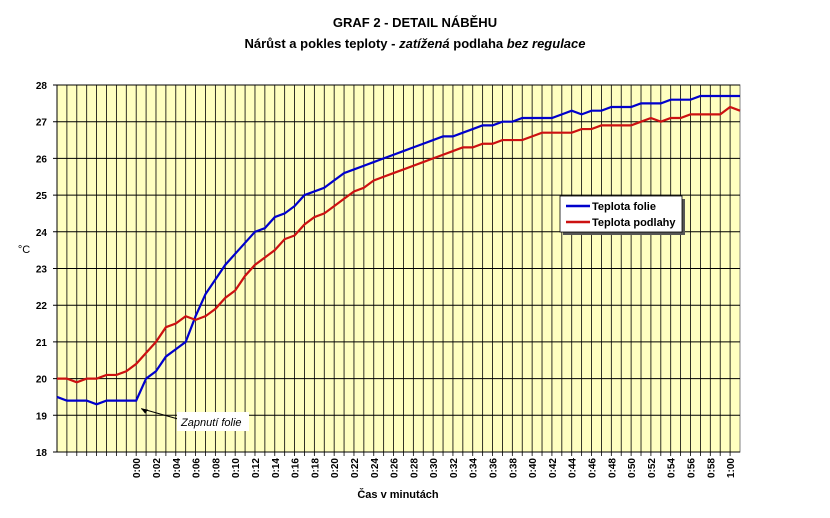 Image resolution: width=830 pixels, height=518 pixels. Describe the element at coordinates (454, 468) in the screenshot. I see `x-tick-label: 0:32` at that location.